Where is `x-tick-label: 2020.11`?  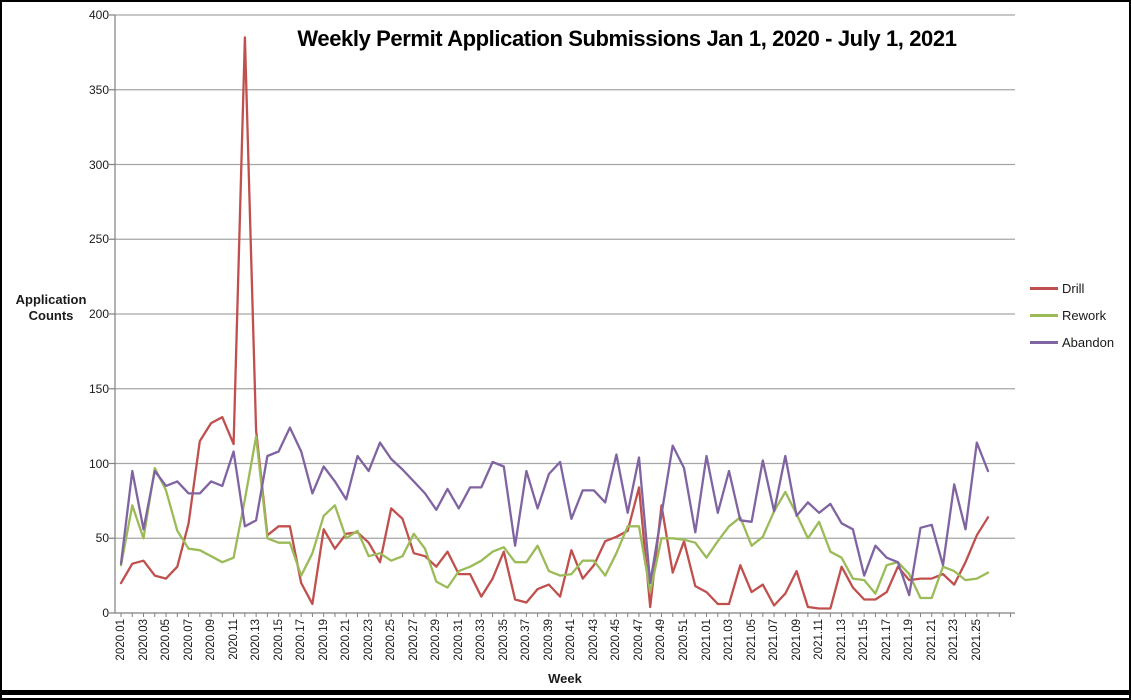
x-tick-label: 2020.11 is located at coordinates (233, 639).